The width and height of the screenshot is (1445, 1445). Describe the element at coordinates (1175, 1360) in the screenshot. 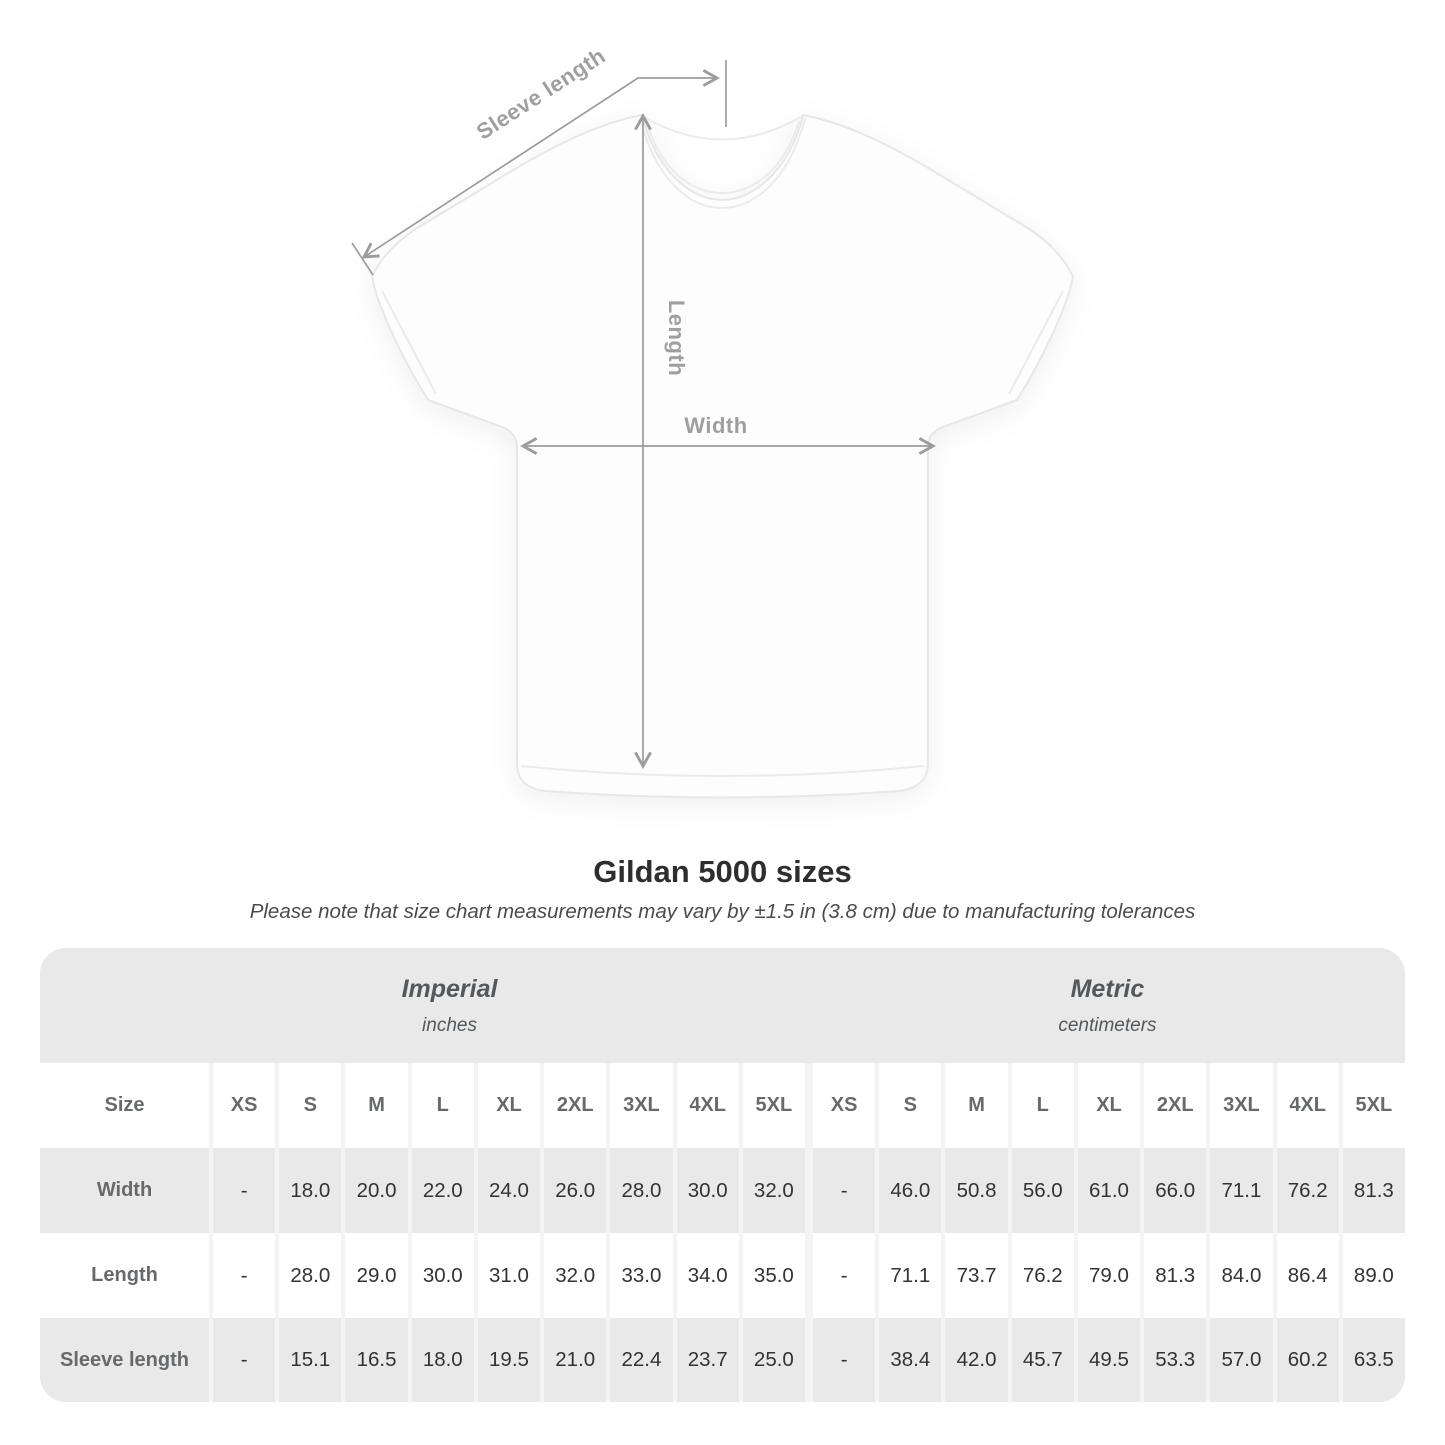

I see `value-cell: 53.3` at that location.